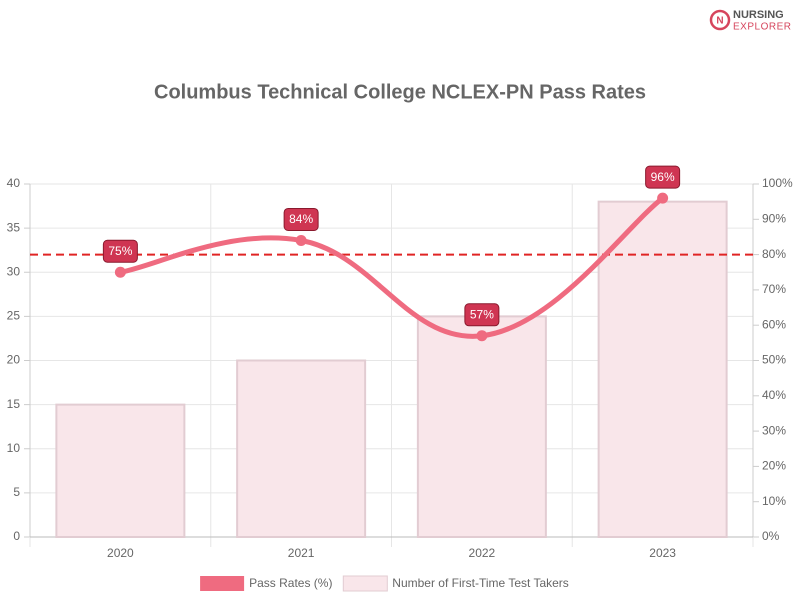  Describe the element at coordinates (762, 27) in the screenshot. I see `logo-text: EXPLORER` at that location.